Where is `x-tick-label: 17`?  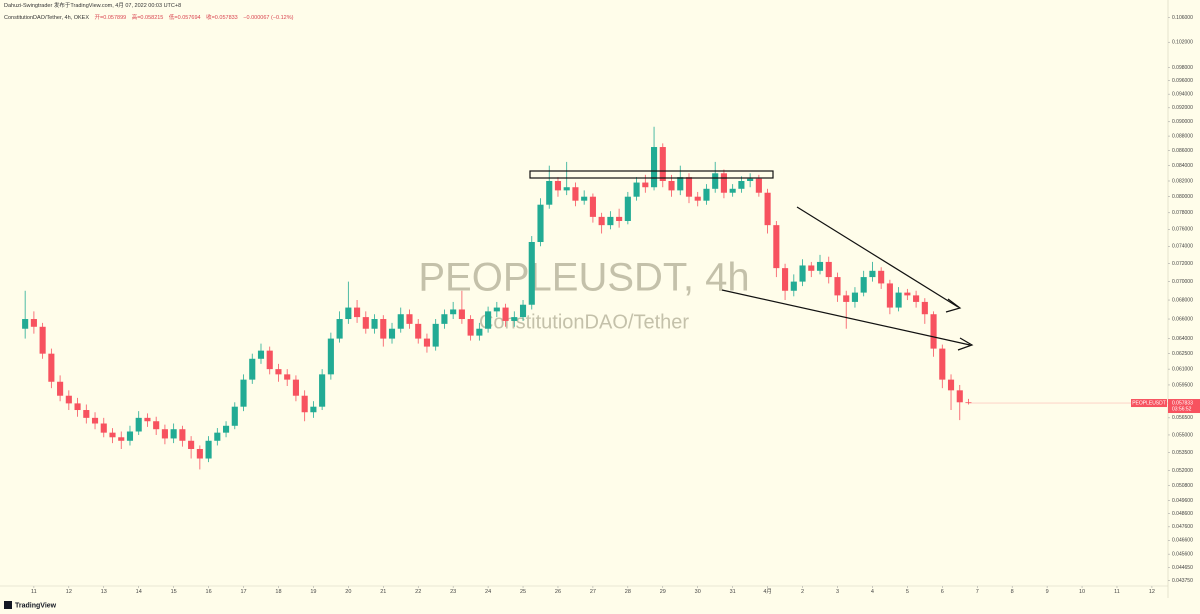 x-tick-label: 17 is located at coordinates (243, 592).